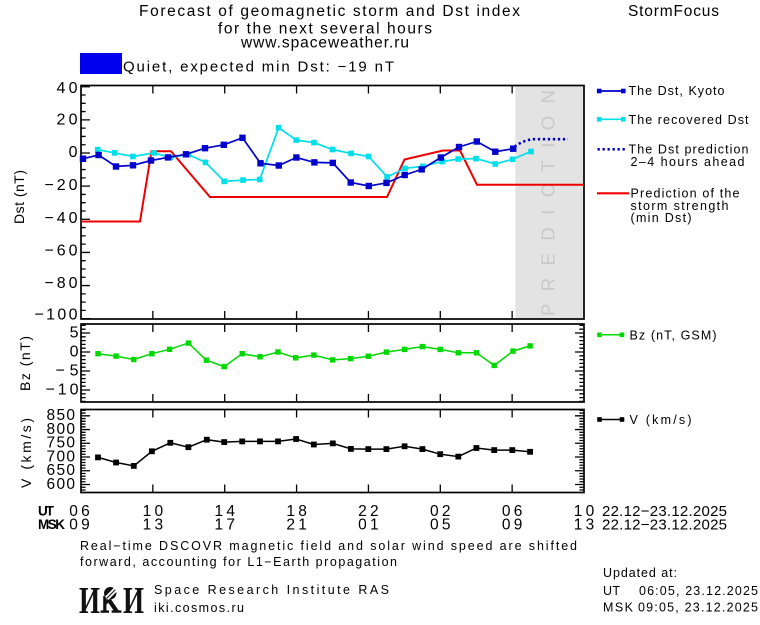  Describe the element at coordinates (661, 218) in the screenshot. I see `svg-text: (min Dst)` at that location.